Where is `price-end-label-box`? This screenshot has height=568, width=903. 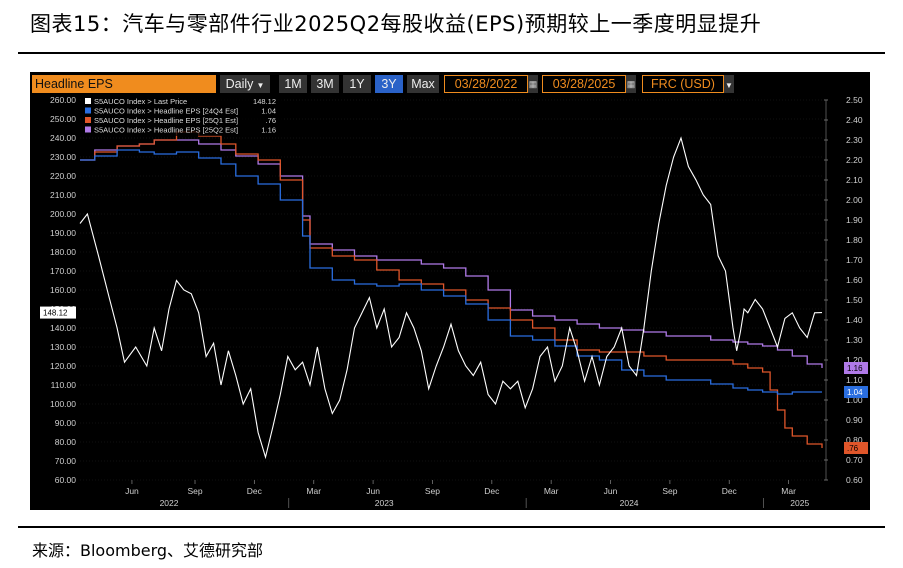 price-end-label-box is located at coordinates (58, 312).